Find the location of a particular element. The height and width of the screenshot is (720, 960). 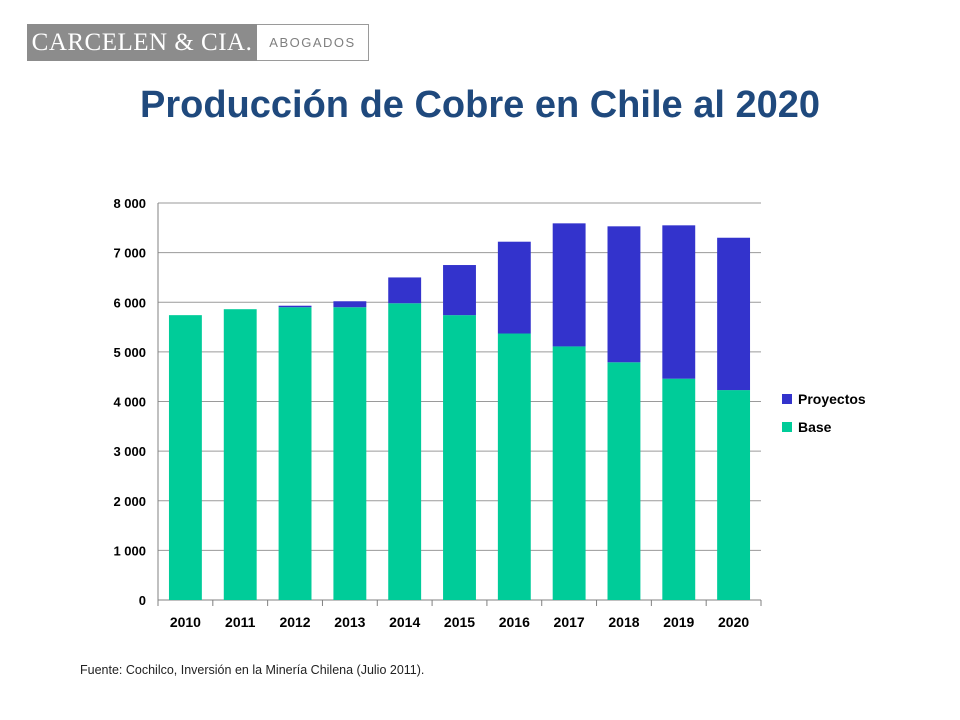

bar-base-2011 is located at coordinates (240, 454).